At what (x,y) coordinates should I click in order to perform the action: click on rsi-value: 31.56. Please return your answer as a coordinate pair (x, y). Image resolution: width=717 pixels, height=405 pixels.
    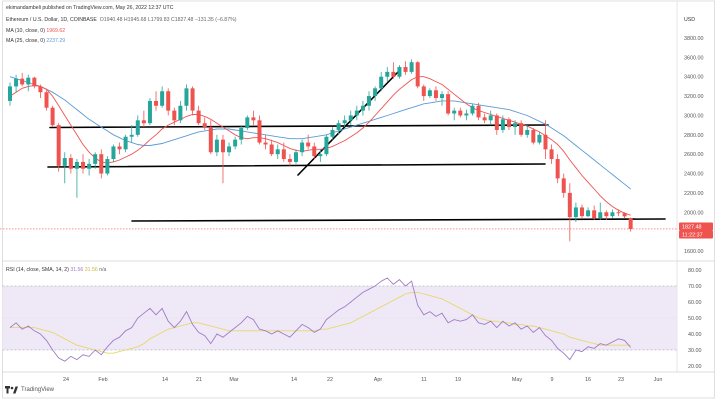
    Looking at the image, I should click on (77, 270).